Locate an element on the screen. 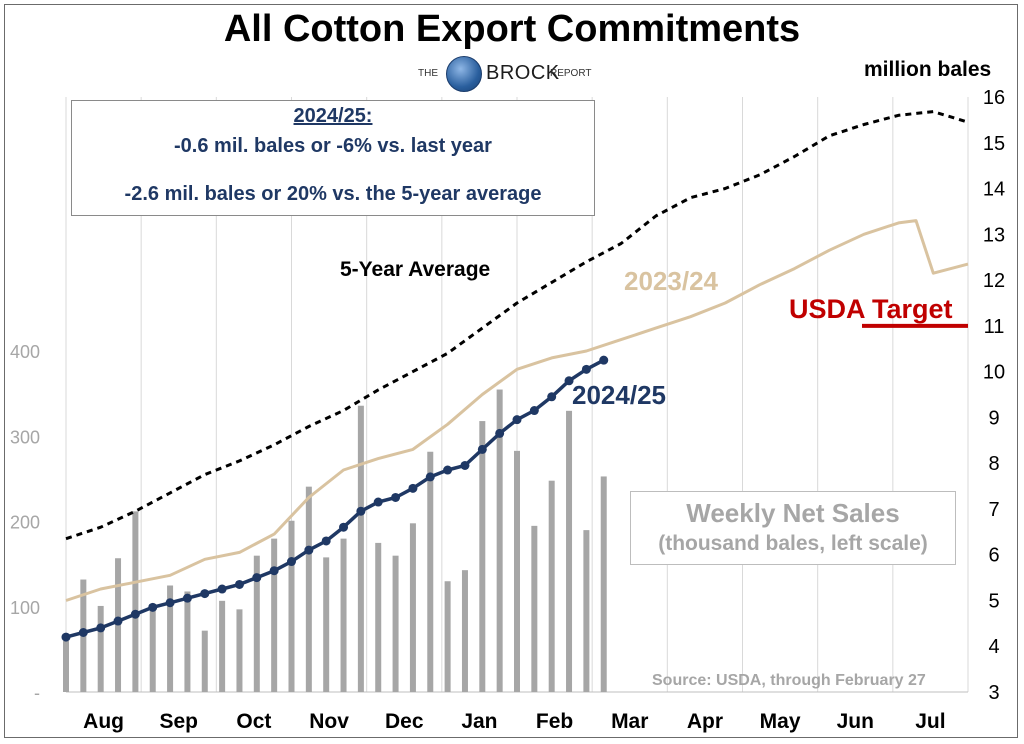 The height and width of the screenshot is (744, 1024). weekly-sales-legend-title: Weekly Net Sales is located at coordinates (793, 513).